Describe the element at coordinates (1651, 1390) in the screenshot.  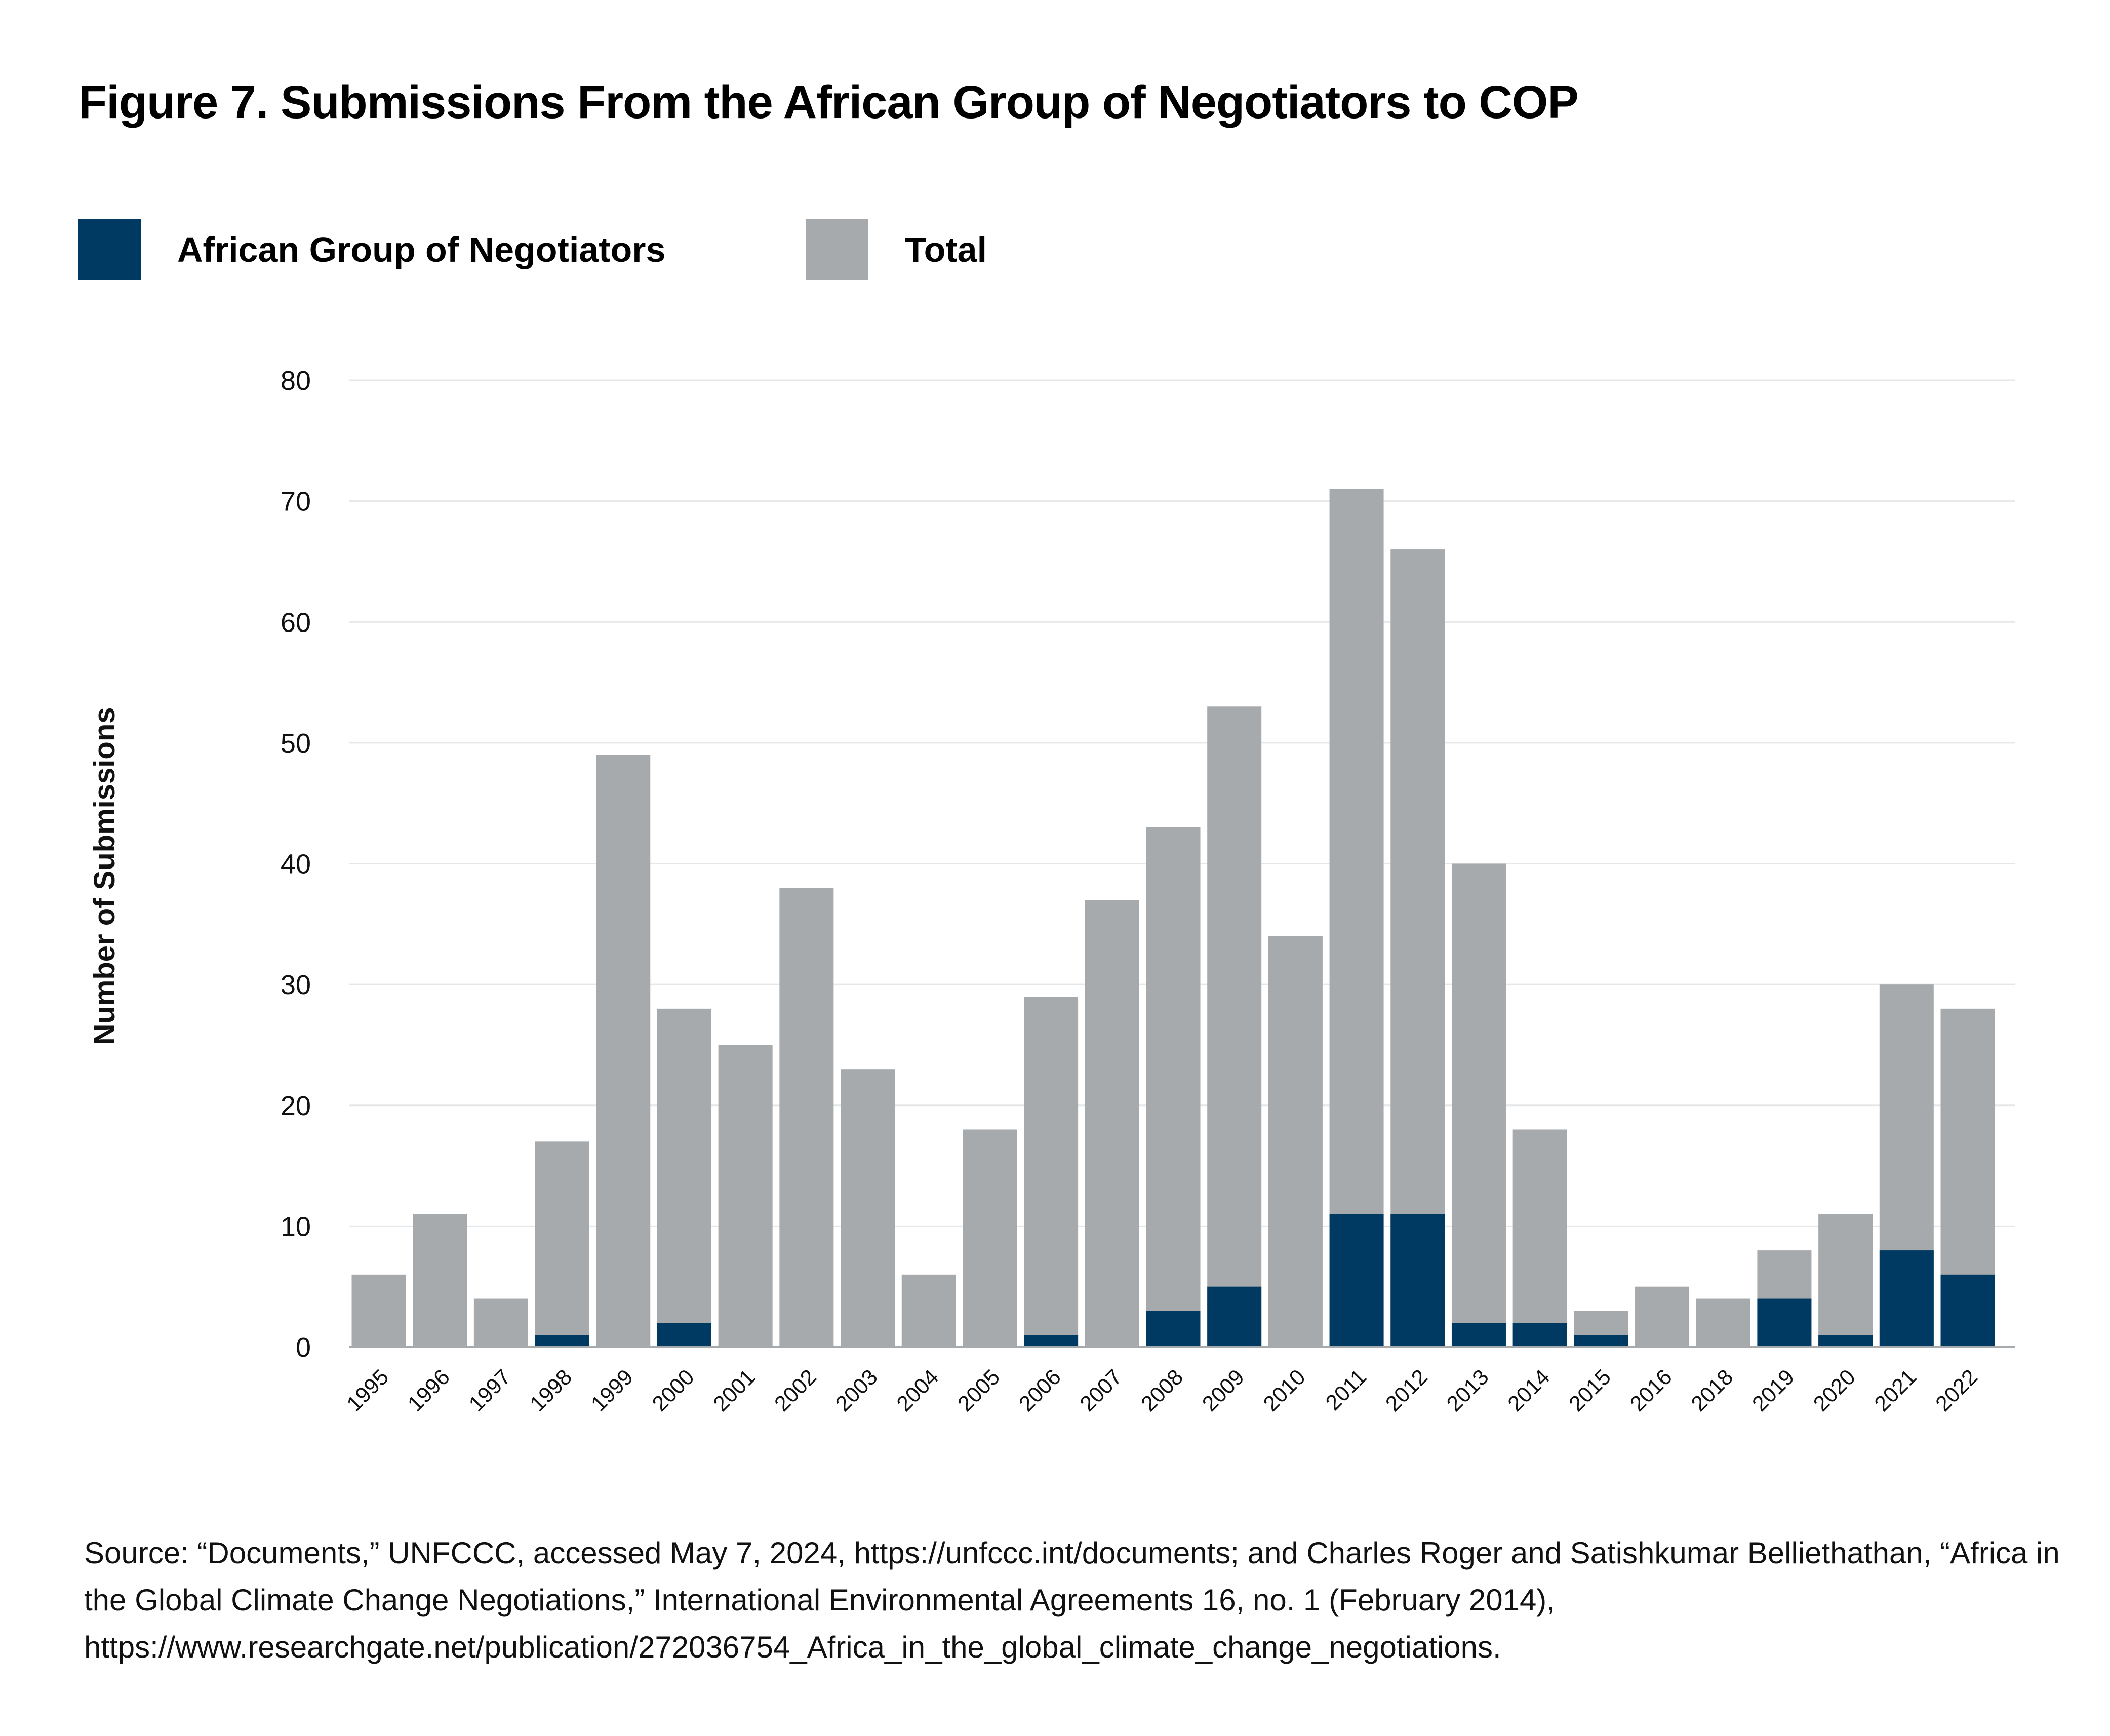
I see `x-tick-label: 2016` at that location.